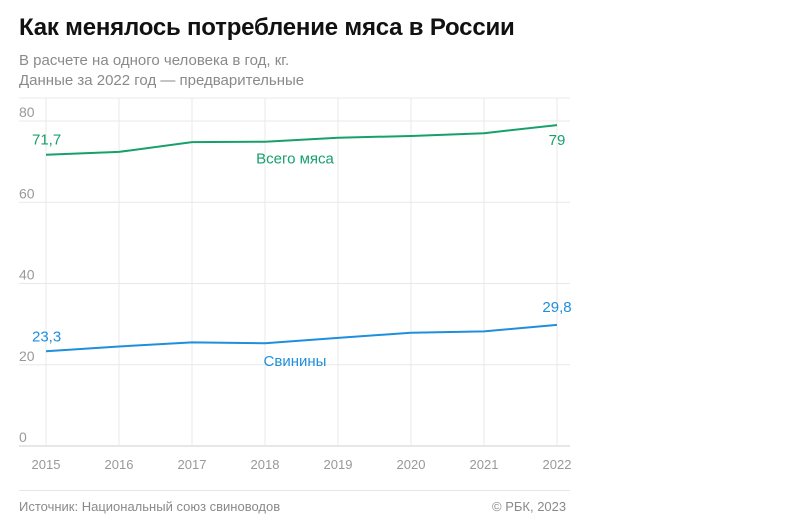 This screenshot has width=800, height=531. What do you see at coordinates (46, 336) in the screenshot?
I see `series-start-label: 23,3` at bounding box center [46, 336].